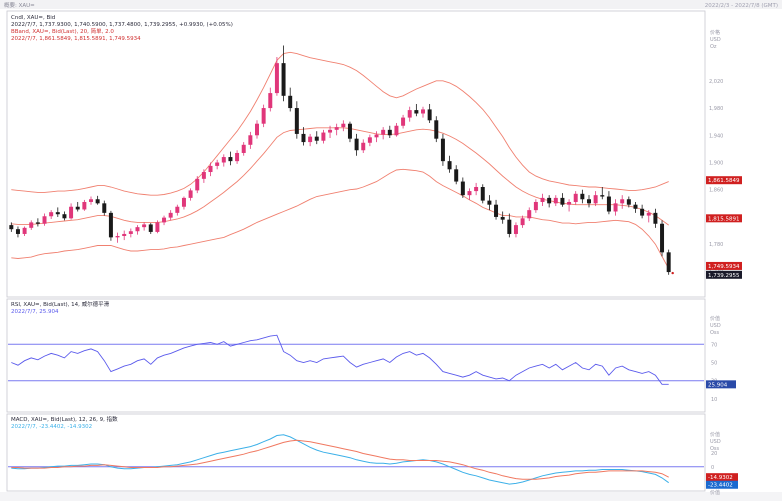  What do you see at coordinates (19, 5) in the screenshot?
I see `window-title: 概要: XAU=` at bounding box center [19, 5].